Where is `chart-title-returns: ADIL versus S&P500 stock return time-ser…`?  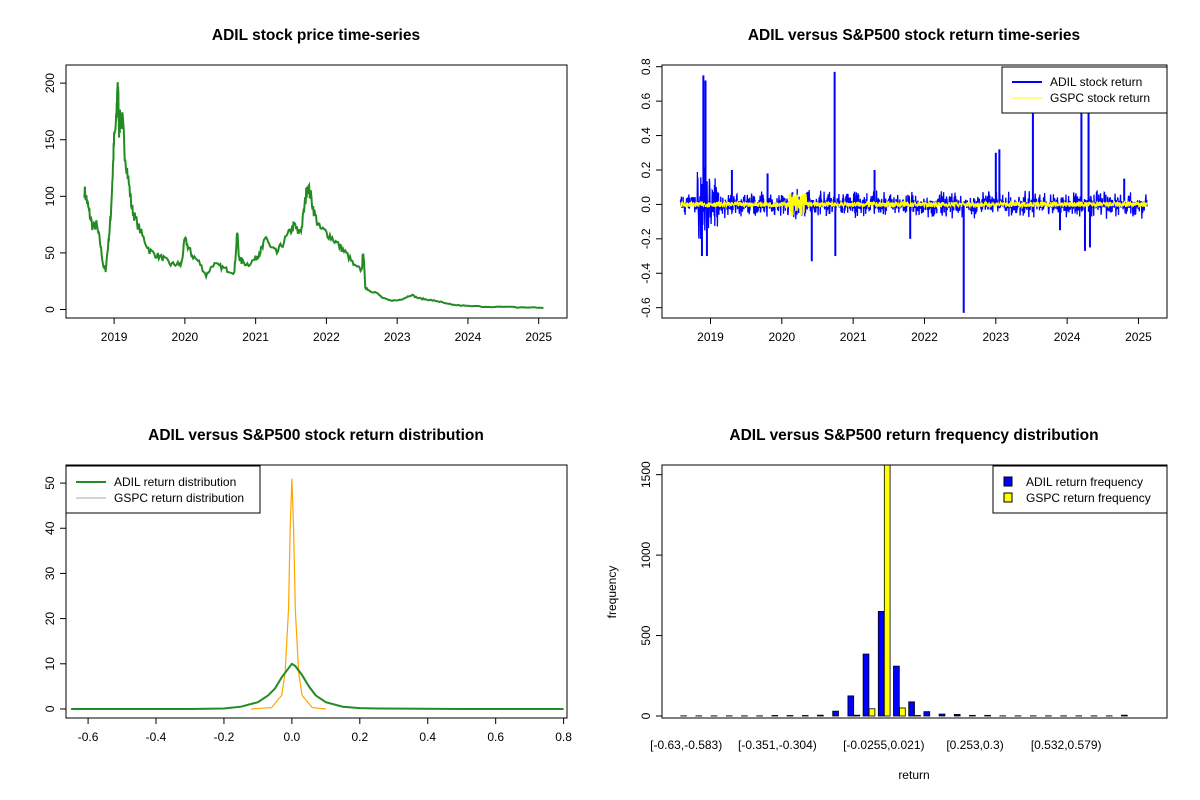 chart-title-returns: ADIL versus S&P500 stock return time-ser… is located at coordinates (914, 35).